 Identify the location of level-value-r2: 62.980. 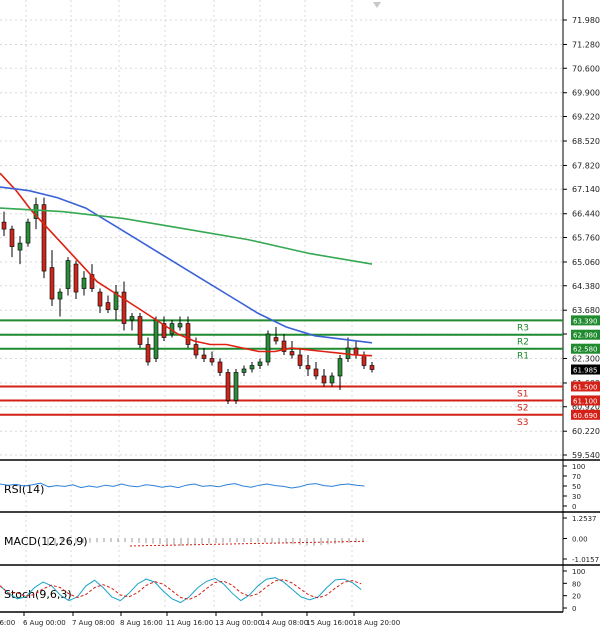
(585, 336).